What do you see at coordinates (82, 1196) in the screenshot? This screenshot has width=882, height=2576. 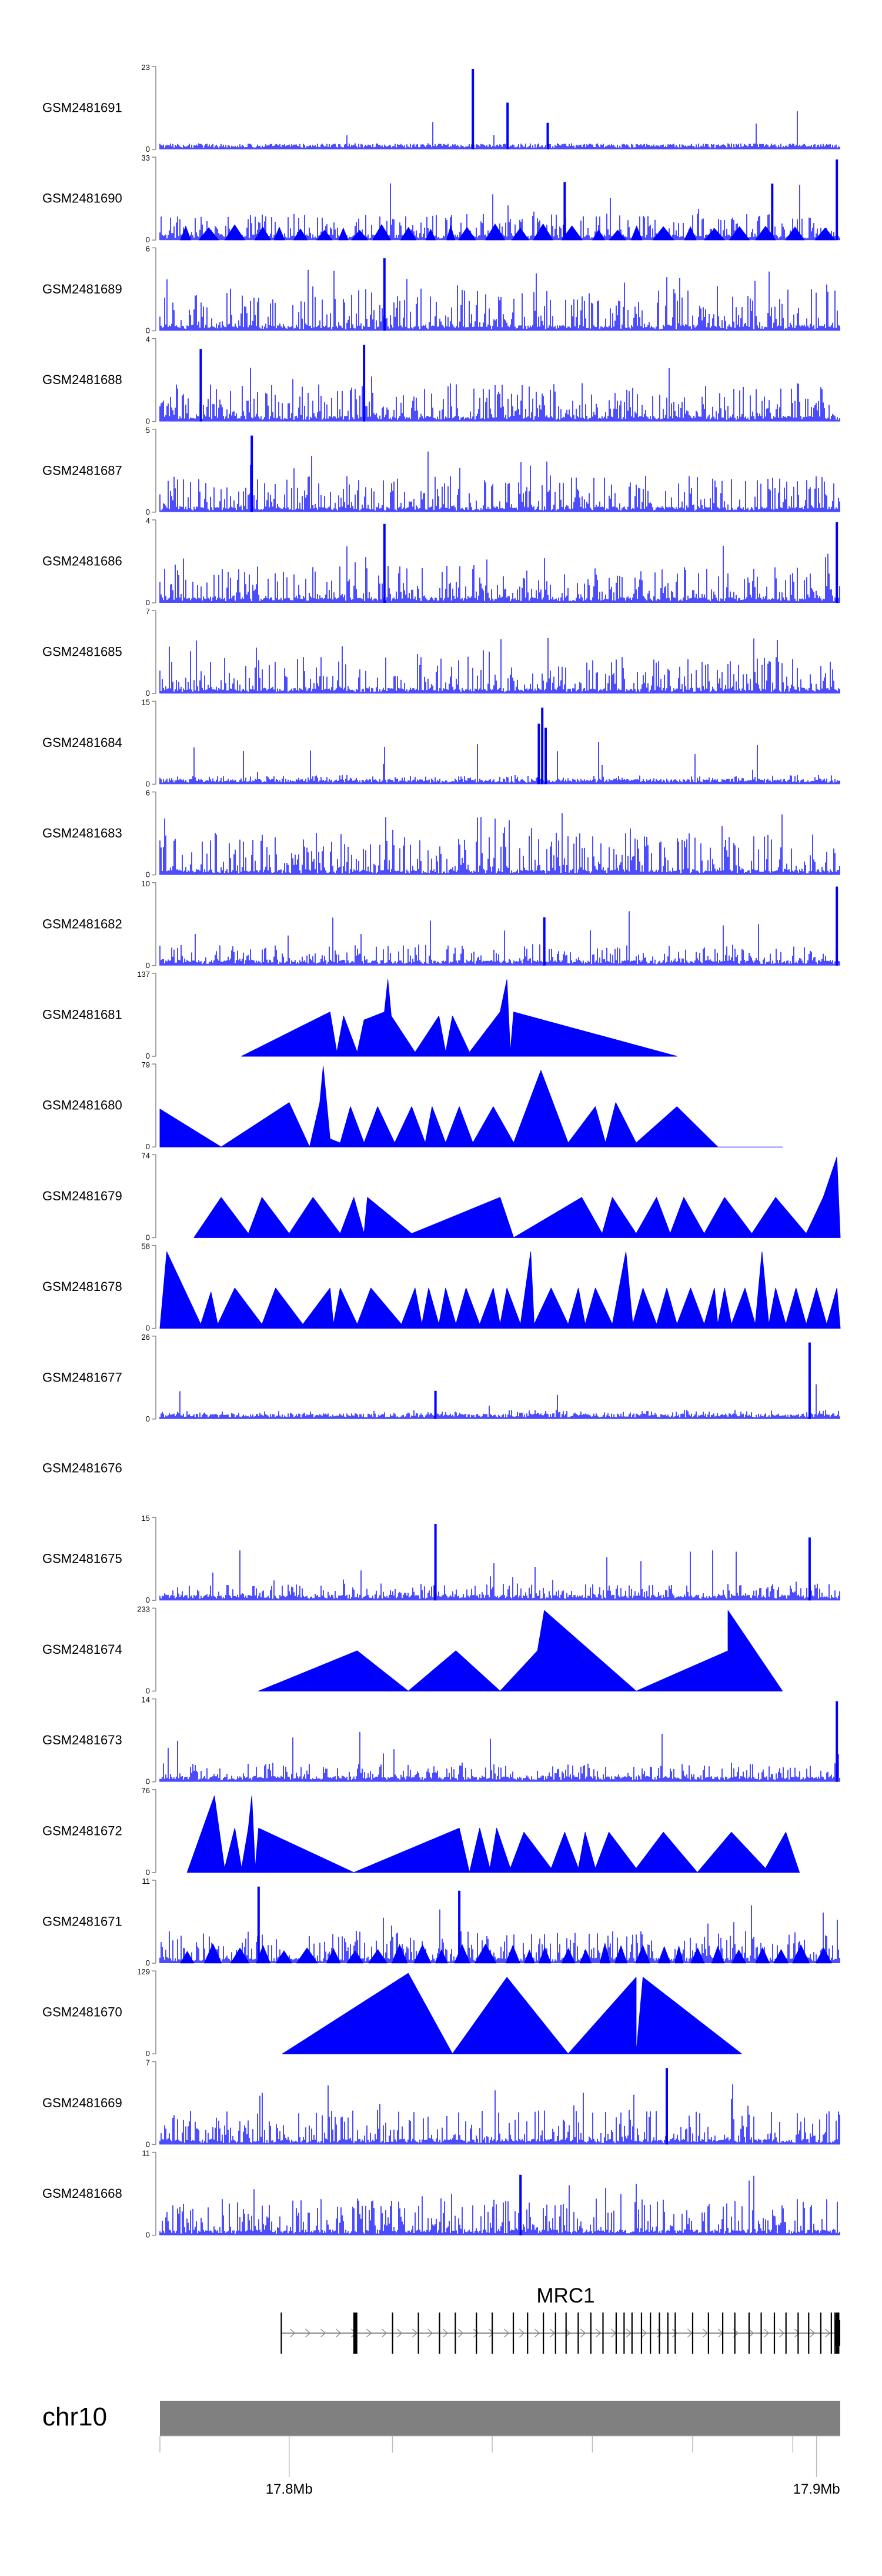 I see `track-label: GSM2481679` at bounding box center [82, 1196].